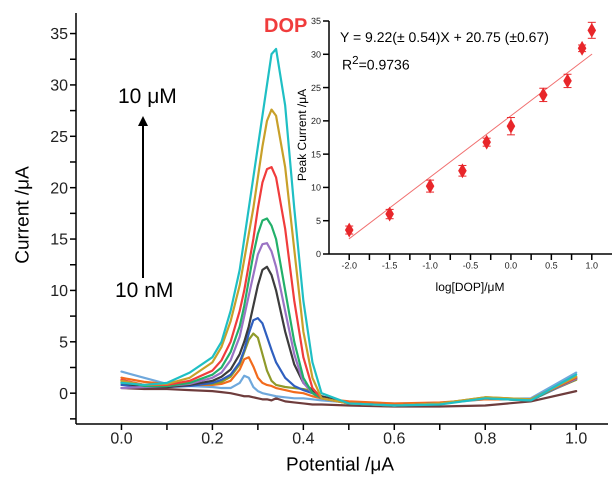  Describe the element at coordinates (349, 265) in the screenshot. I see `x-tick-label: -2.0` at that location.